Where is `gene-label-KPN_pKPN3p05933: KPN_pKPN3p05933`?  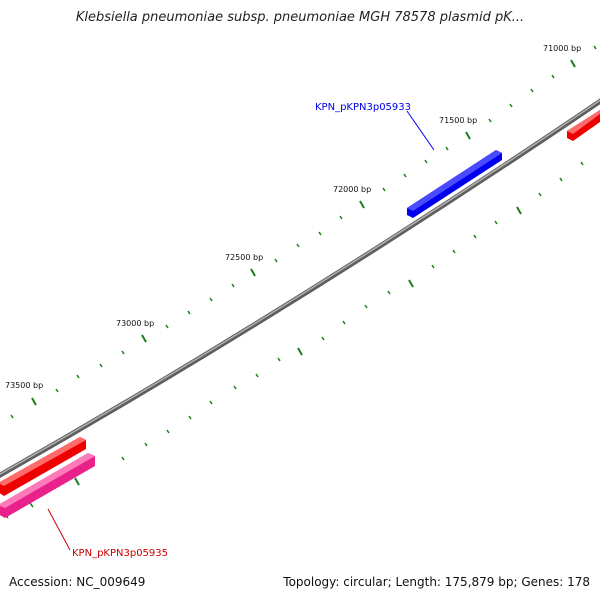 gene-label-KPN_pKPN3p05933: KPN_pKPN3p05933 is located at coordinates (363, 107).